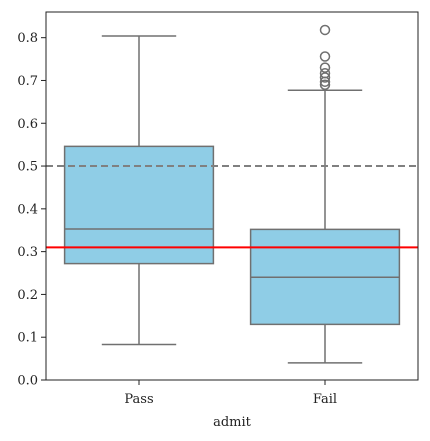 Image resolution: width=430 pixels, height=441 pixels. Describe the element at coordinates (139, 205) in the screenshot. I see `box-pass` at that location.